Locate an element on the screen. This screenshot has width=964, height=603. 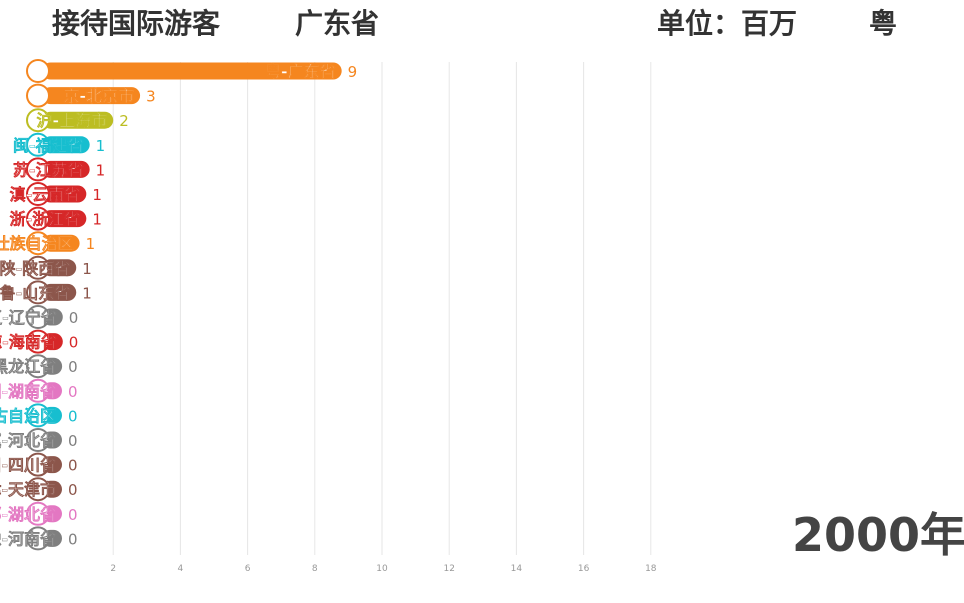
bar-category-label: 津-天津市 is located at coordinates (28, 489).